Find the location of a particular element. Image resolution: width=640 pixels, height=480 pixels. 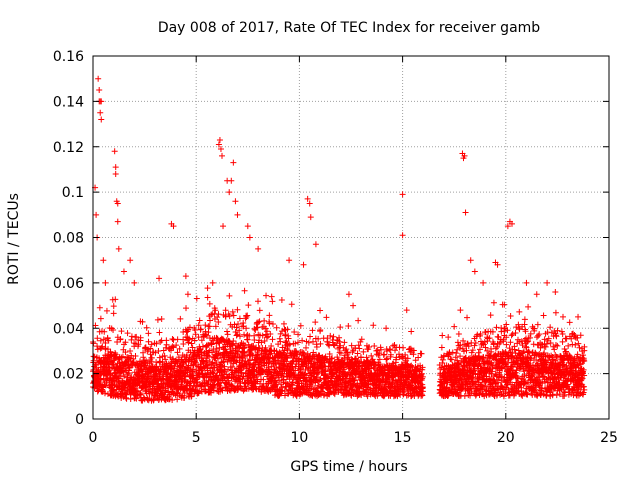

x-tick-label: 0 is located at coordinates (93, 438).